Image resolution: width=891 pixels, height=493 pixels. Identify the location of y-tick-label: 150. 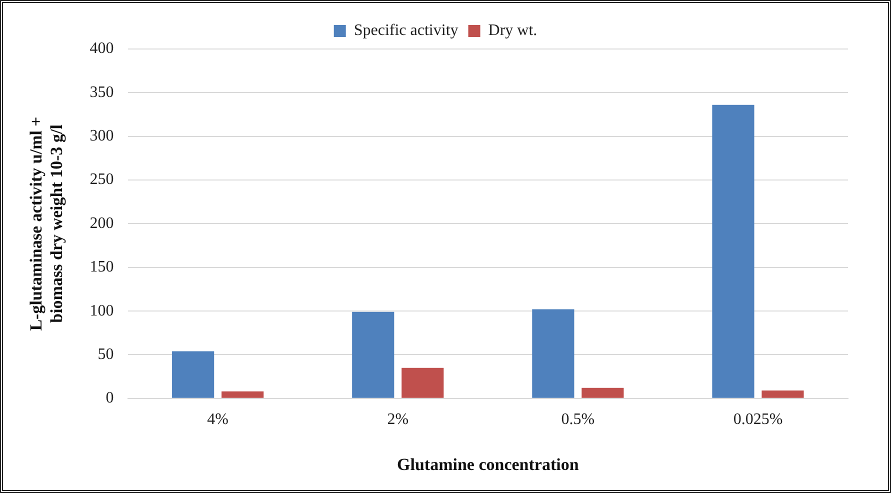
(102, 267).